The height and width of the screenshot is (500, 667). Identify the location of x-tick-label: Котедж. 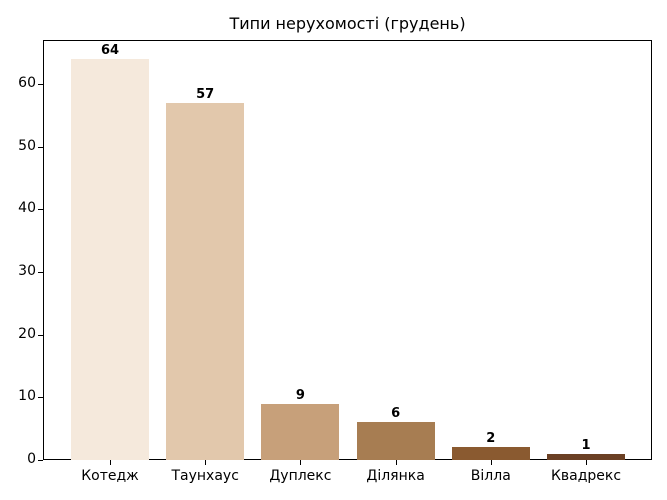
(110, 476).